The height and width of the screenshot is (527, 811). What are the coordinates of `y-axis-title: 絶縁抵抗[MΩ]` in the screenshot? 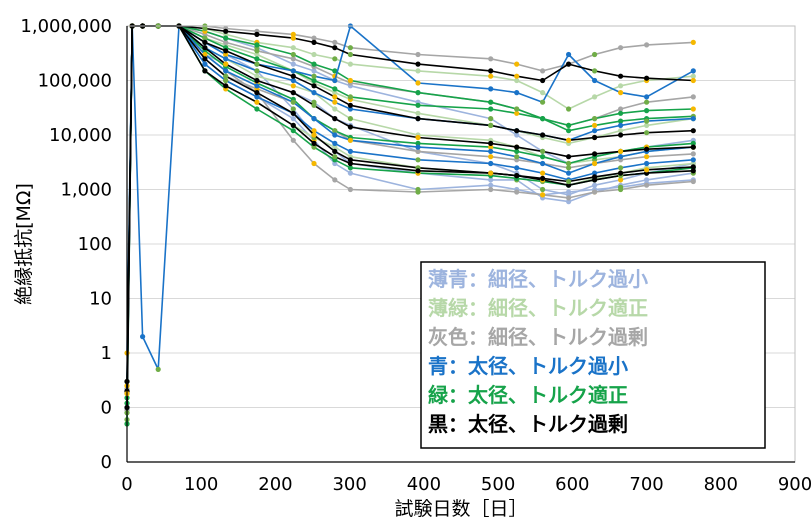 It's located at (24, 244).